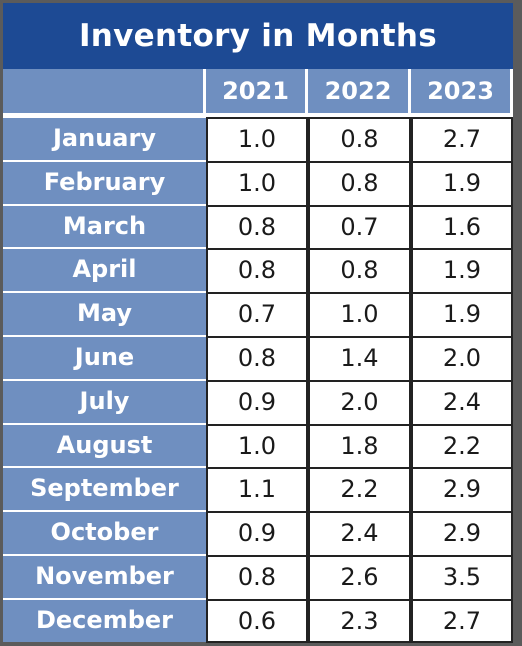  I want to click on row-label-july: July, so click(104, 401).